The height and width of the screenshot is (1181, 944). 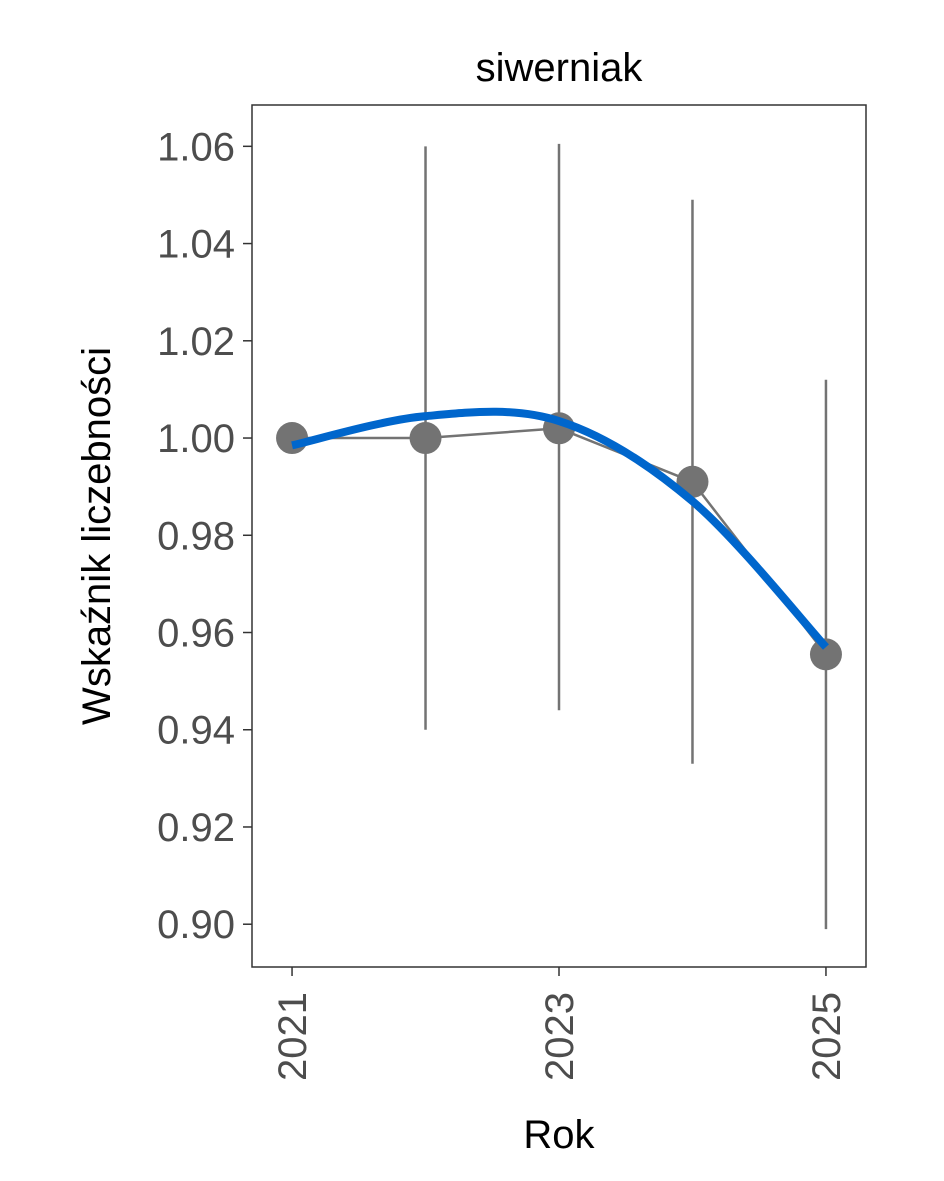 I want to click on trend-line, so click(x=560, y=528).